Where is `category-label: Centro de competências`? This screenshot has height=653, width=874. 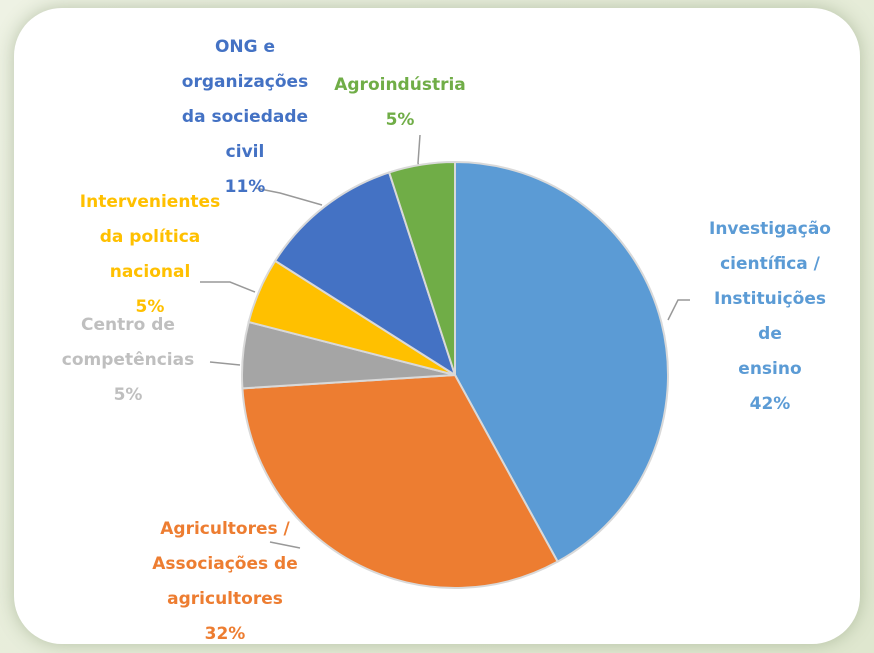
category-label: Centro de competências is located at coordinates (128, 342).